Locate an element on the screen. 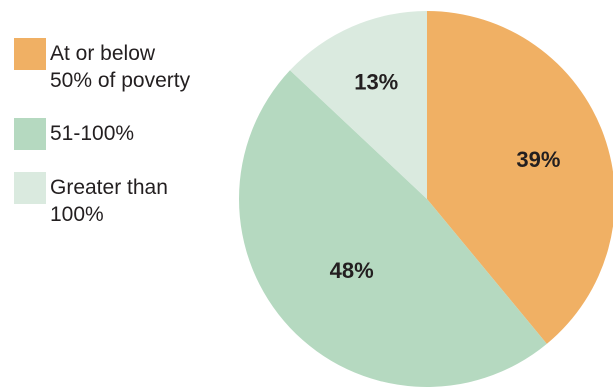 The width and height of the screenshot is (613, 387). data-label-51-100: 48% is located at coordinates (352, 270).